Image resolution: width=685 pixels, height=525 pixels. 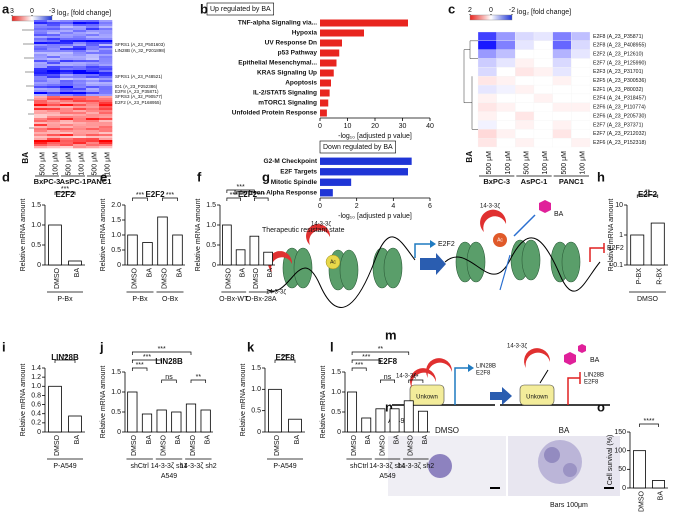 I want to click on panel-n: A549 DMSO BA Bars 100μm, so click(x=504, y=463).